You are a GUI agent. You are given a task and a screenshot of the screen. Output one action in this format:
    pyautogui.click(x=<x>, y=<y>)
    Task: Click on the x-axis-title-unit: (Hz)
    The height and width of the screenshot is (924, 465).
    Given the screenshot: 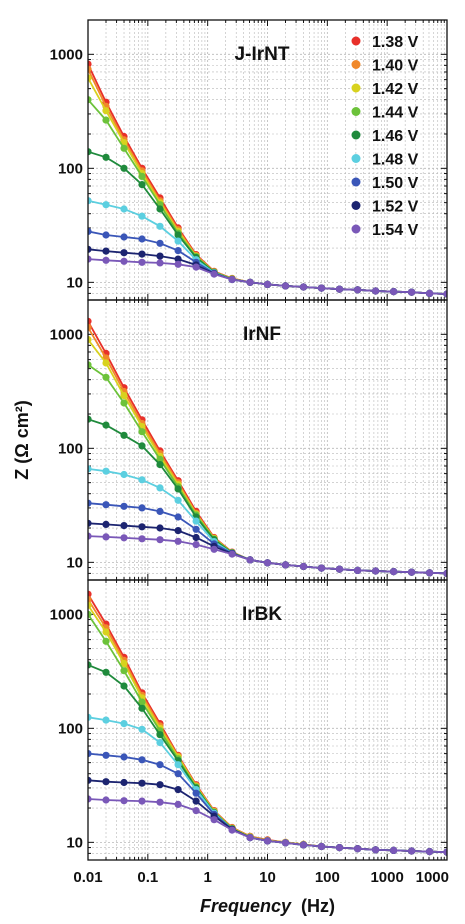 What is the action you would take?
    pyautogui.click(x=318, y=906)
    